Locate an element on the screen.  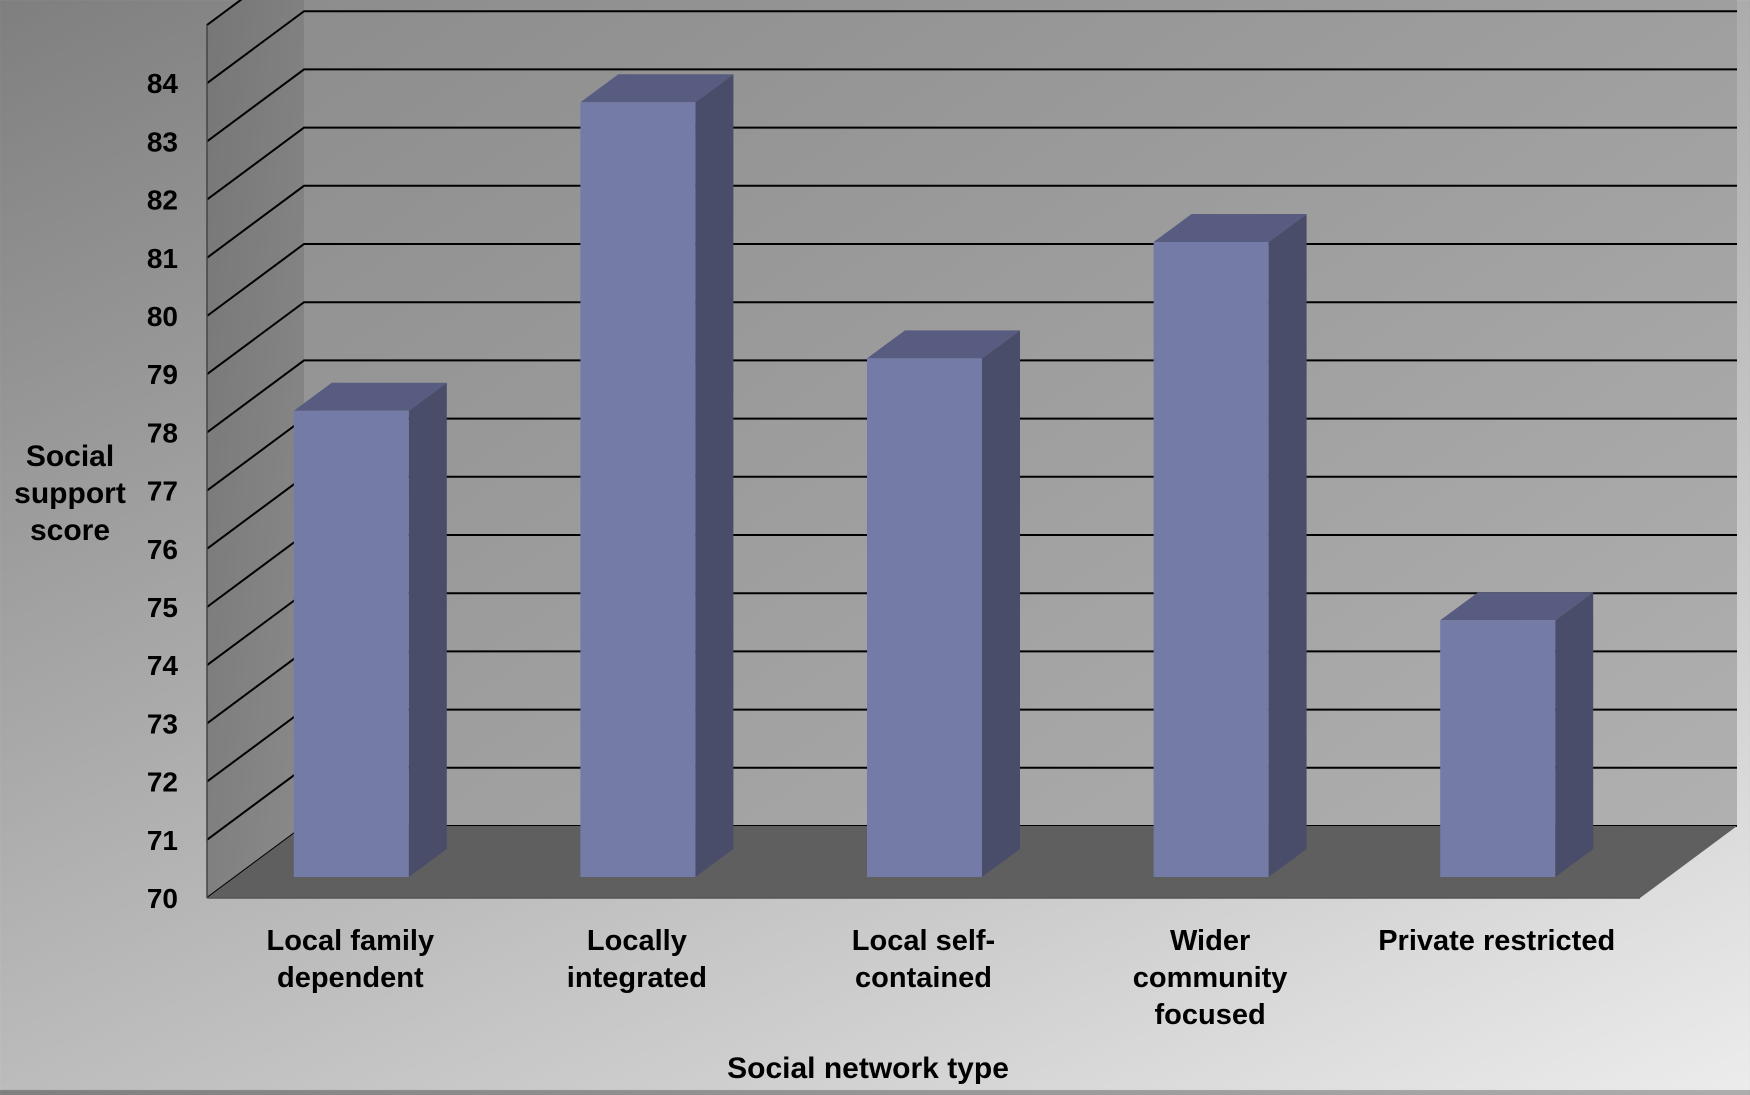
x-tick-label: Private restricted is located at coordinates (1496, 941).